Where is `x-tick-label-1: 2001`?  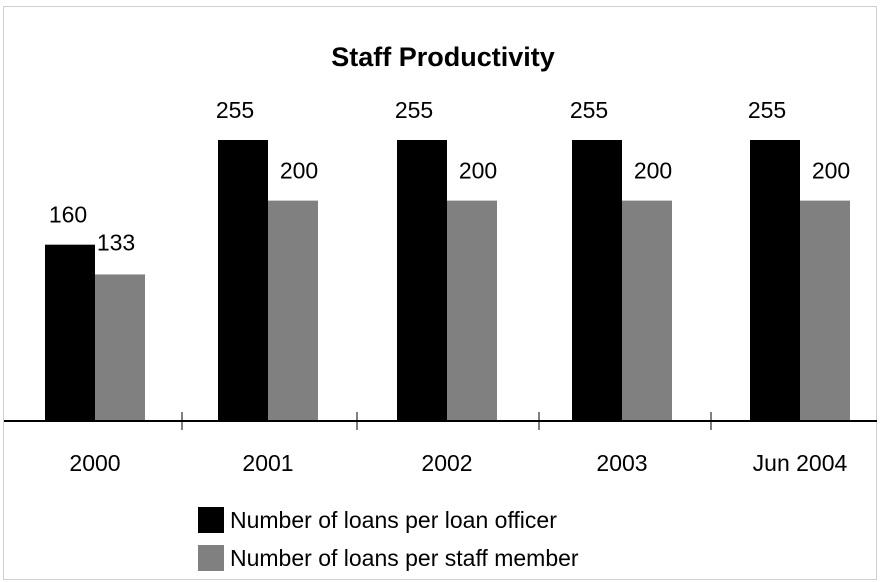
x-tick-label-1: 2001 is located at coordinates (267, 463).